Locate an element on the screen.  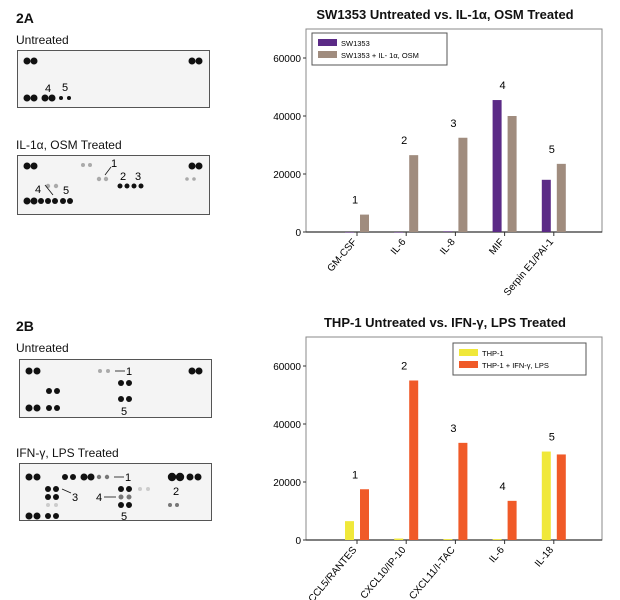
panel-label-2a: 2A is located at coordinates (25, 18).